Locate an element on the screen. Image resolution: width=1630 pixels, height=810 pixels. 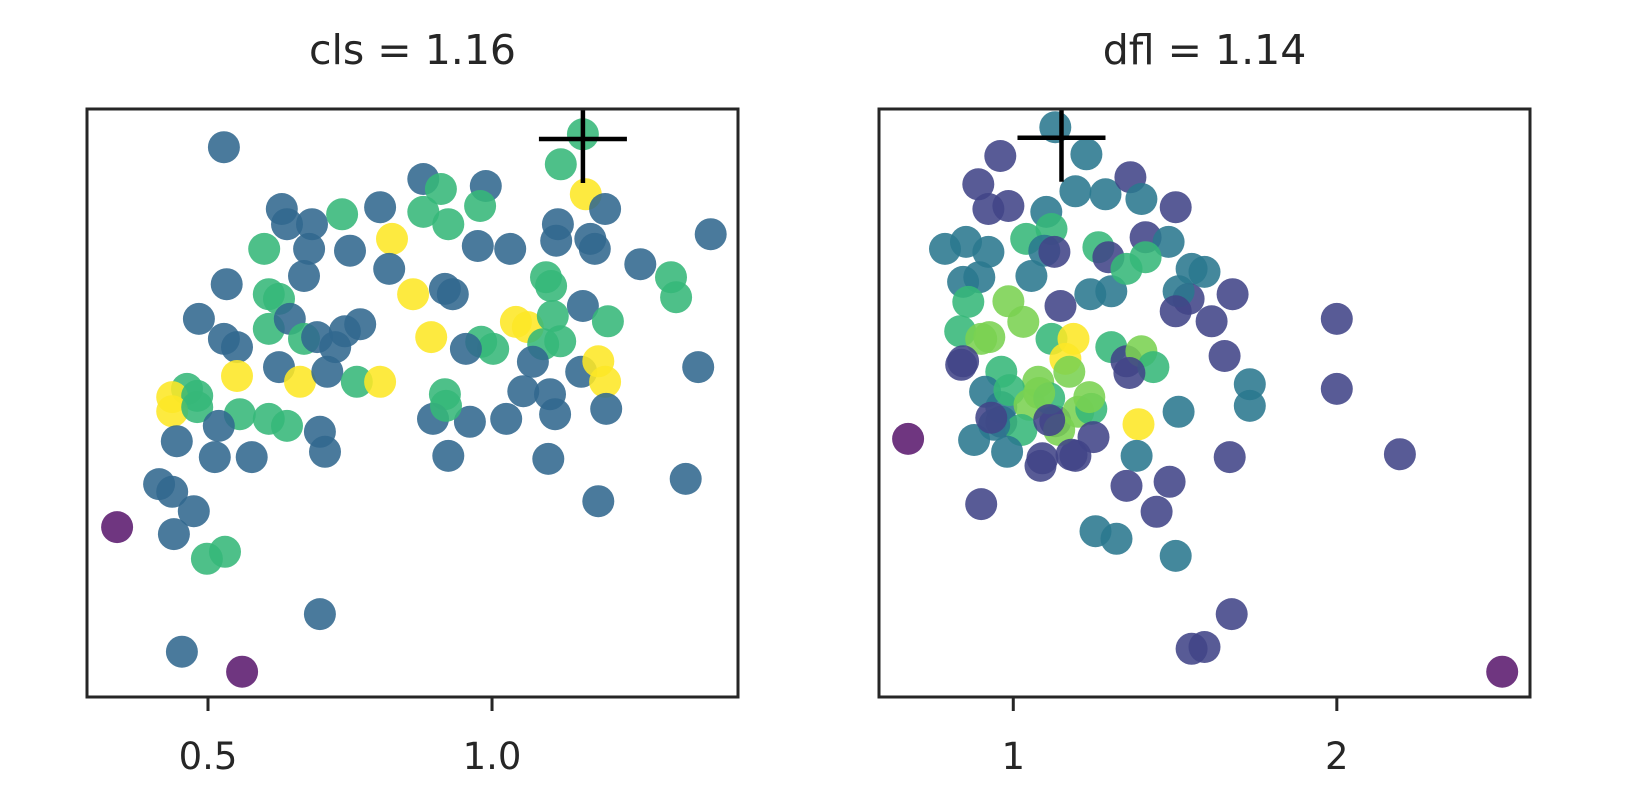
best-result-plus-marker is located at coordinates (1061, 145).